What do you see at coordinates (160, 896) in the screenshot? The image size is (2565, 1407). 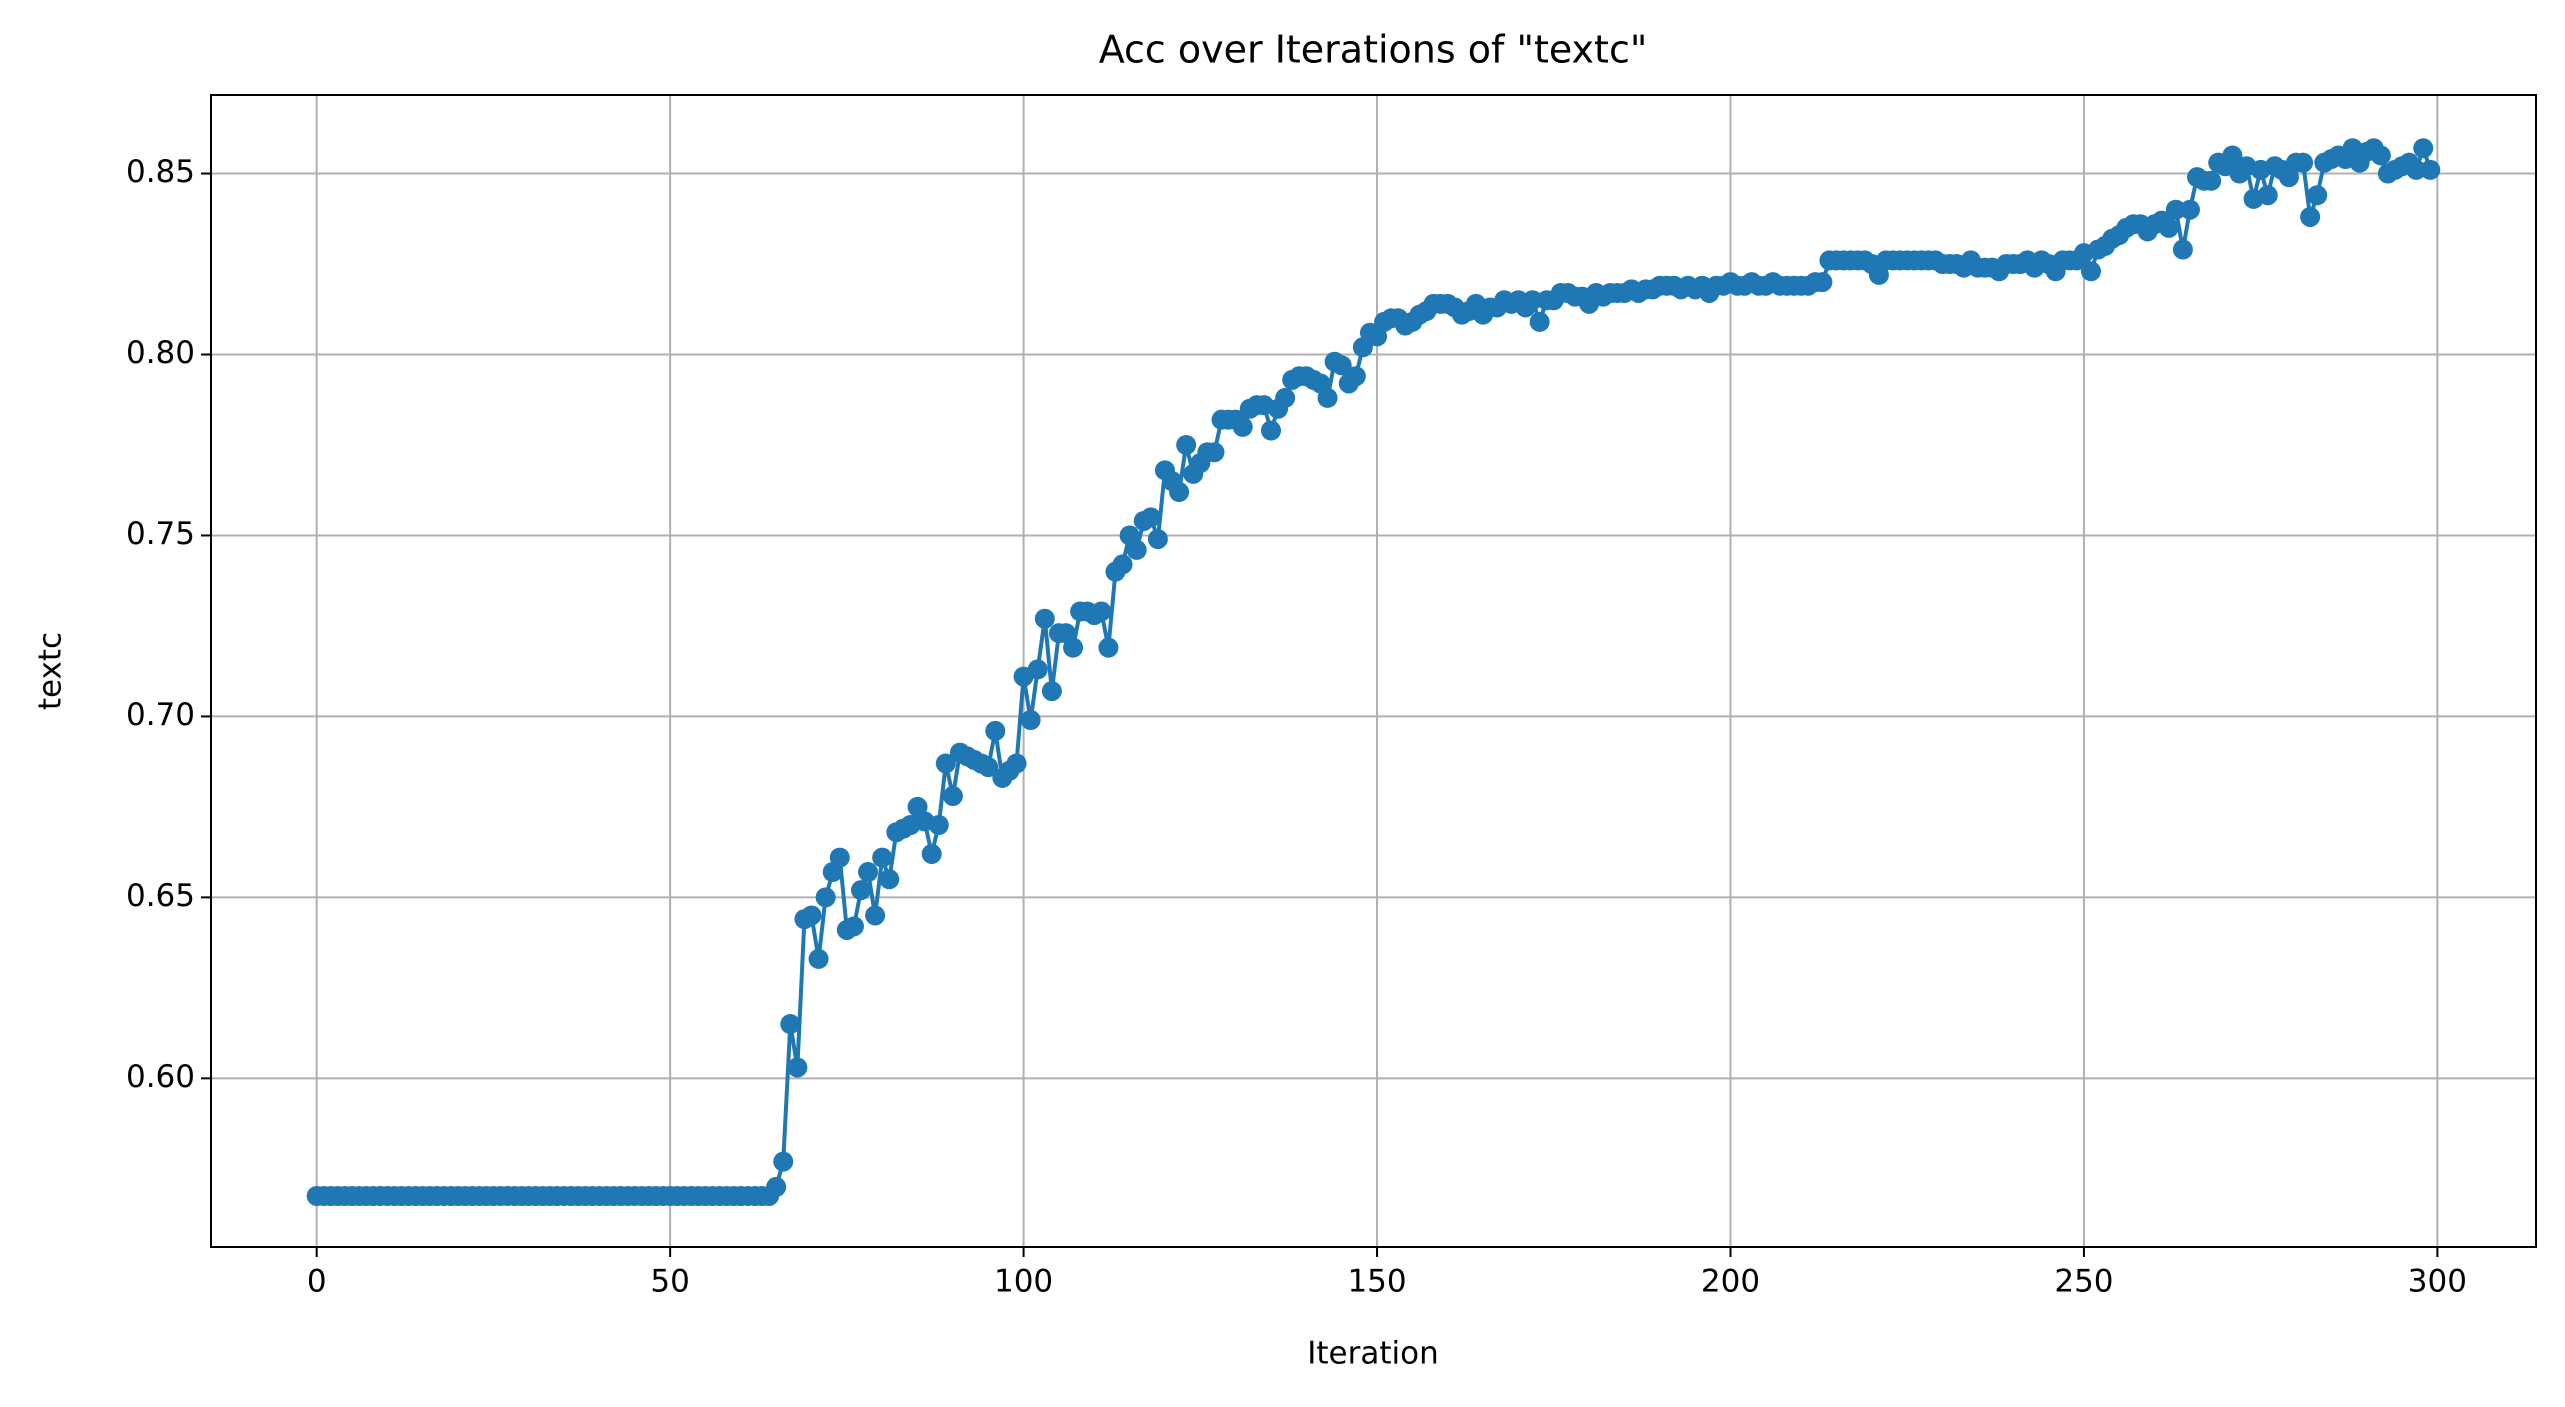 I see `y-tick-label: 0.65` at bounding box center [160, 896].